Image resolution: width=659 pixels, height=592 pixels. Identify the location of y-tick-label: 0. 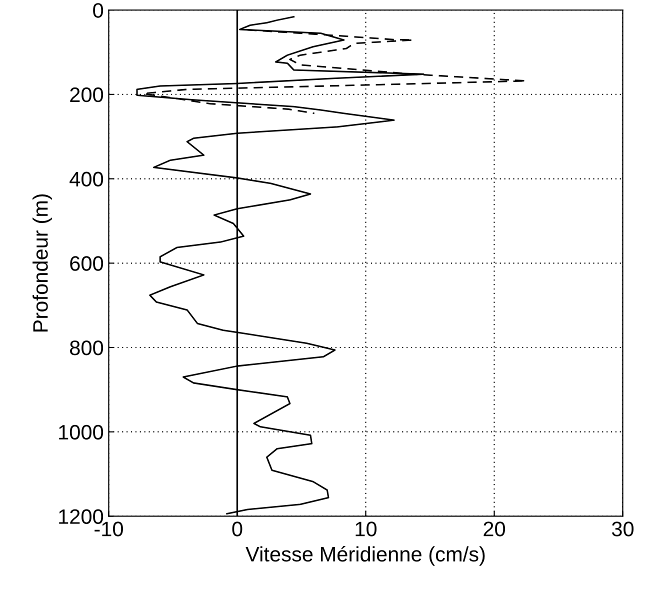
(98, 10).